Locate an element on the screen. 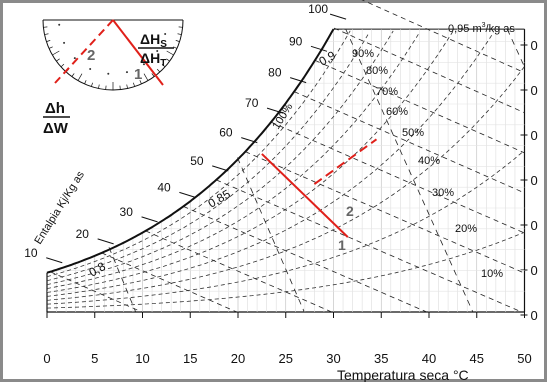 The width and height of the screenshot is (547, 382). enthalpy-tick-label-20: 20 is located at coordinates (83, 234).